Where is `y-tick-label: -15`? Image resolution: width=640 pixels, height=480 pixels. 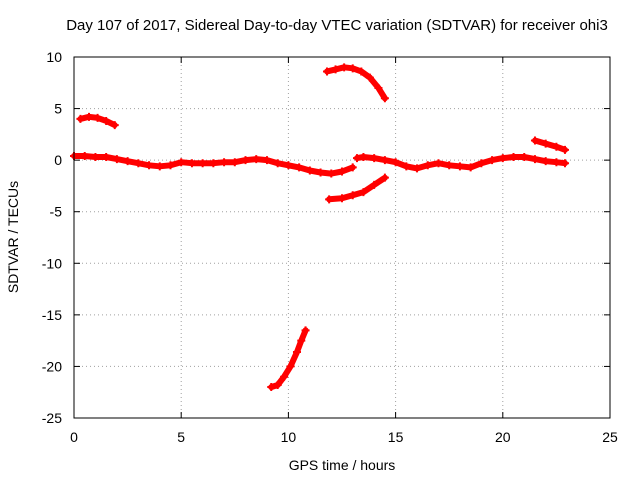 y-tick-label: -15 is located at coordinates (52, 315).